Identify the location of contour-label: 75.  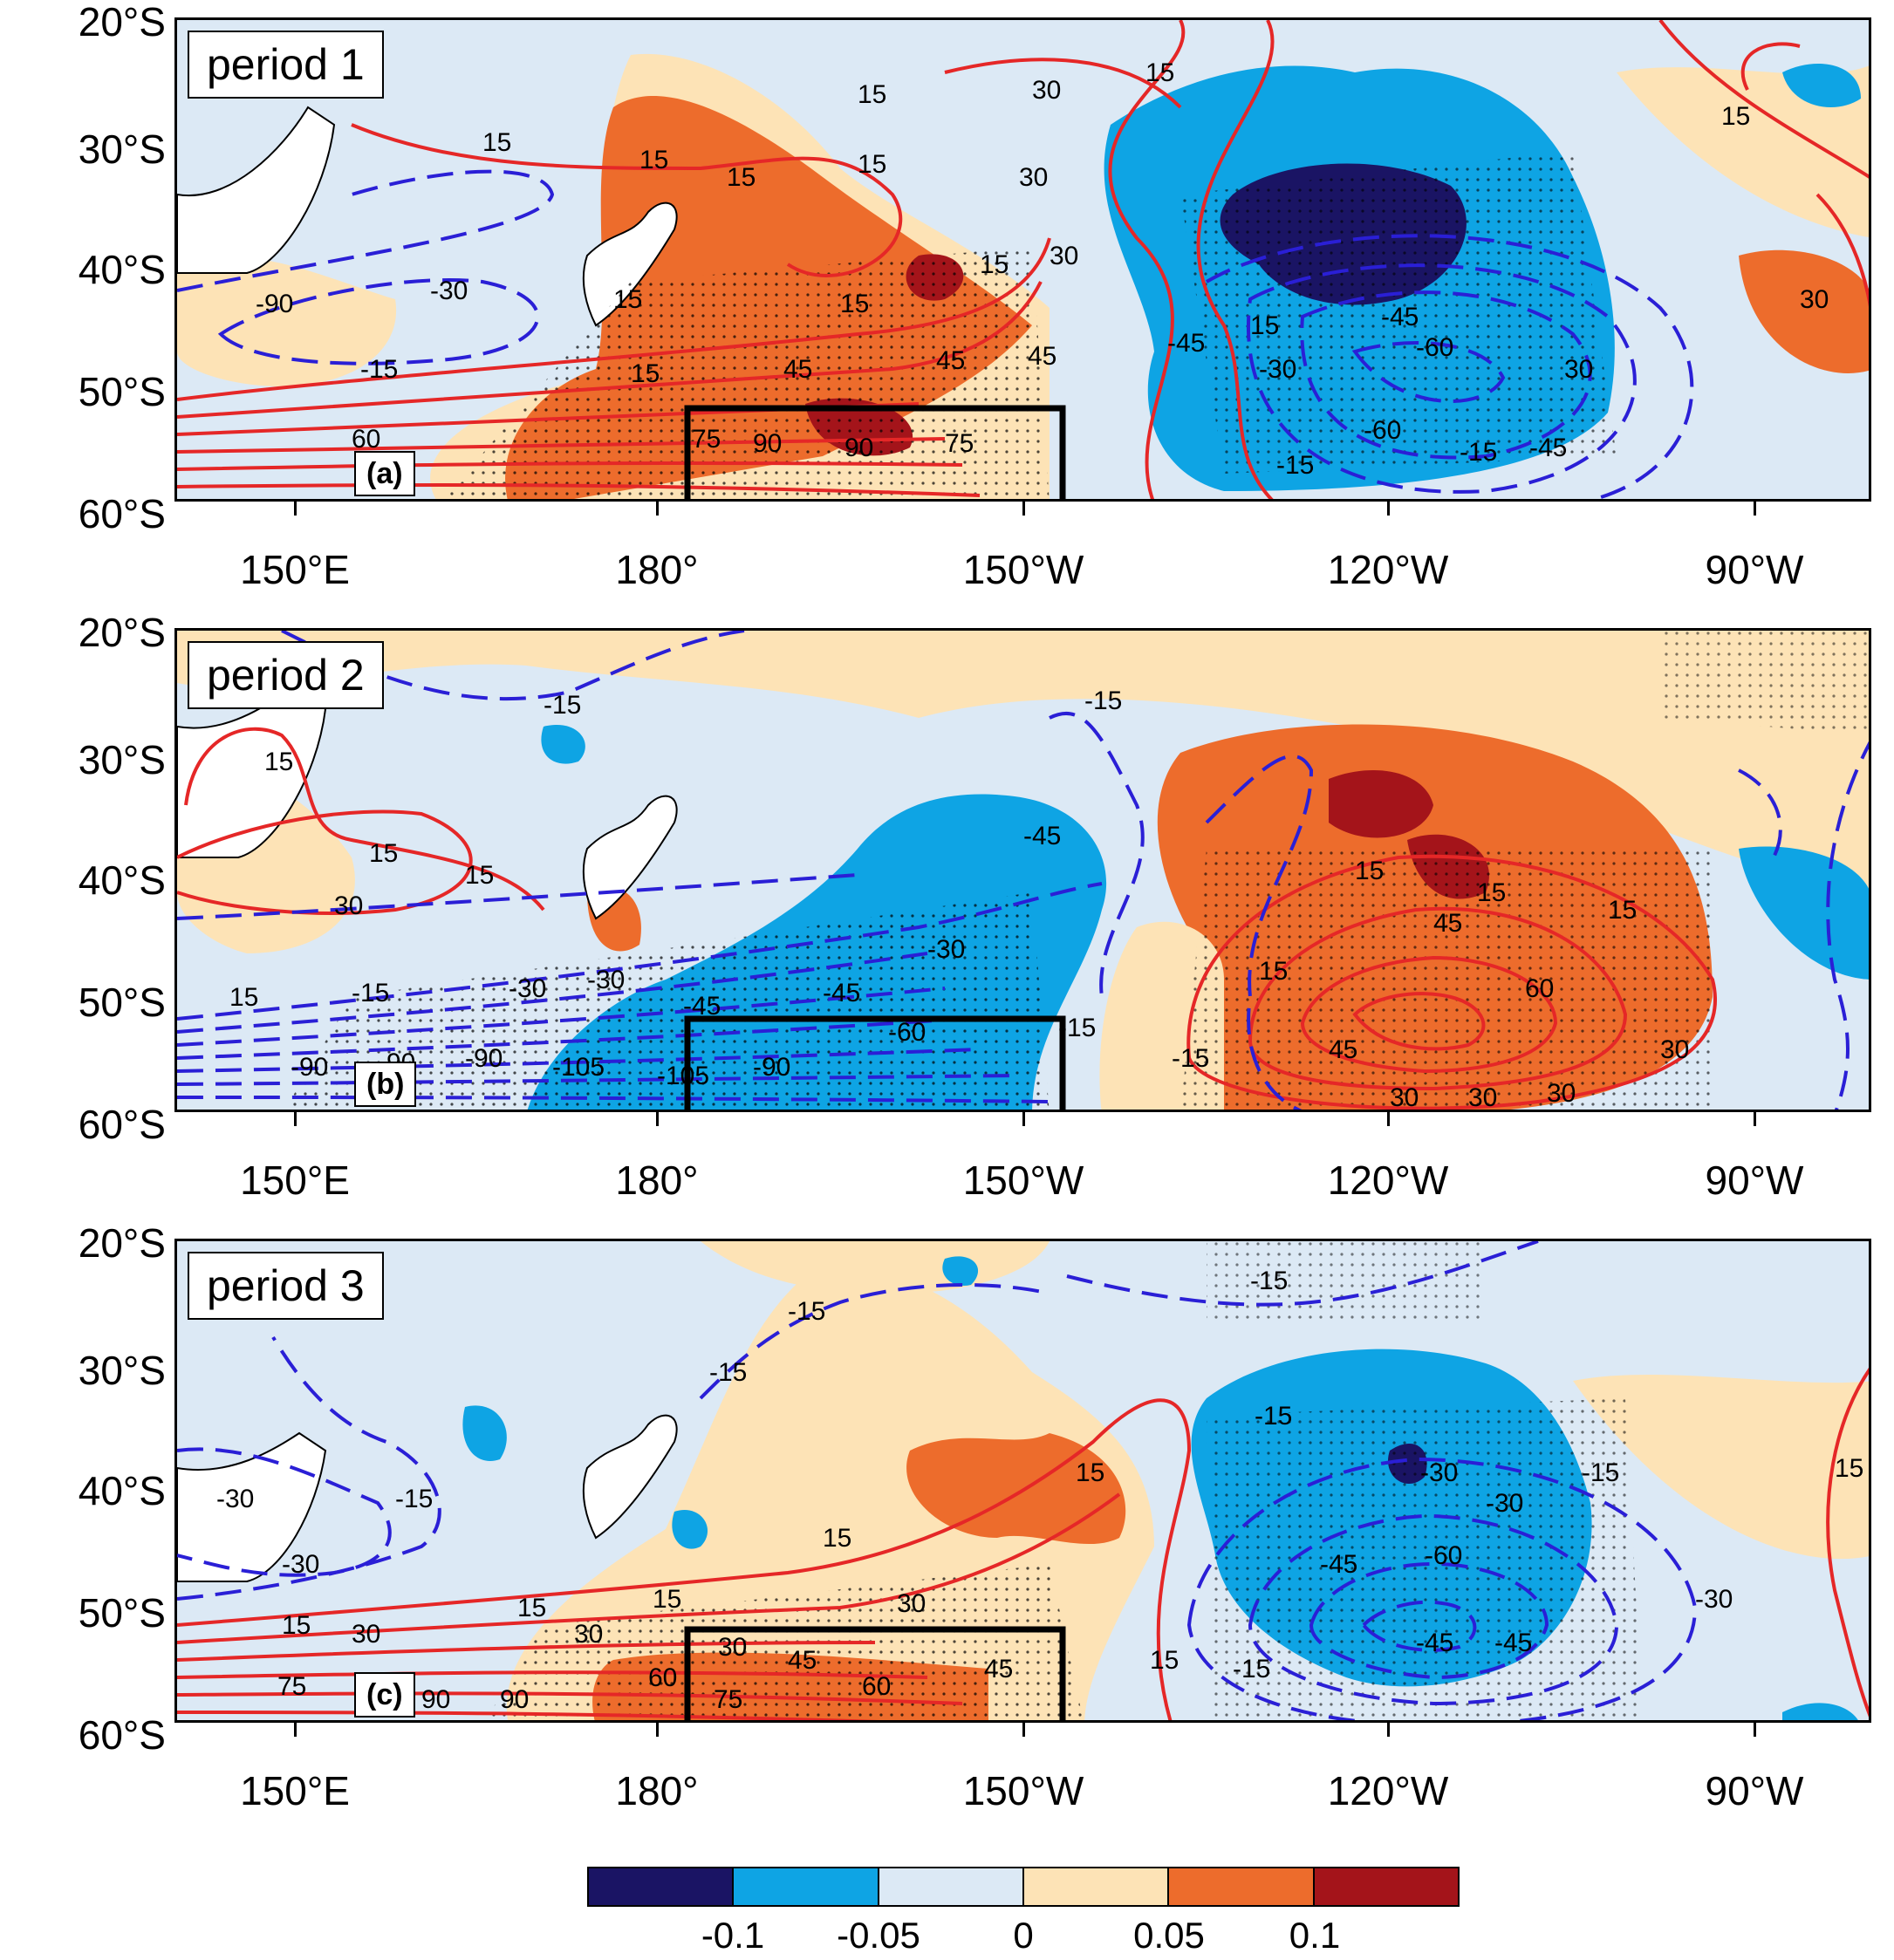
(728, 1699).